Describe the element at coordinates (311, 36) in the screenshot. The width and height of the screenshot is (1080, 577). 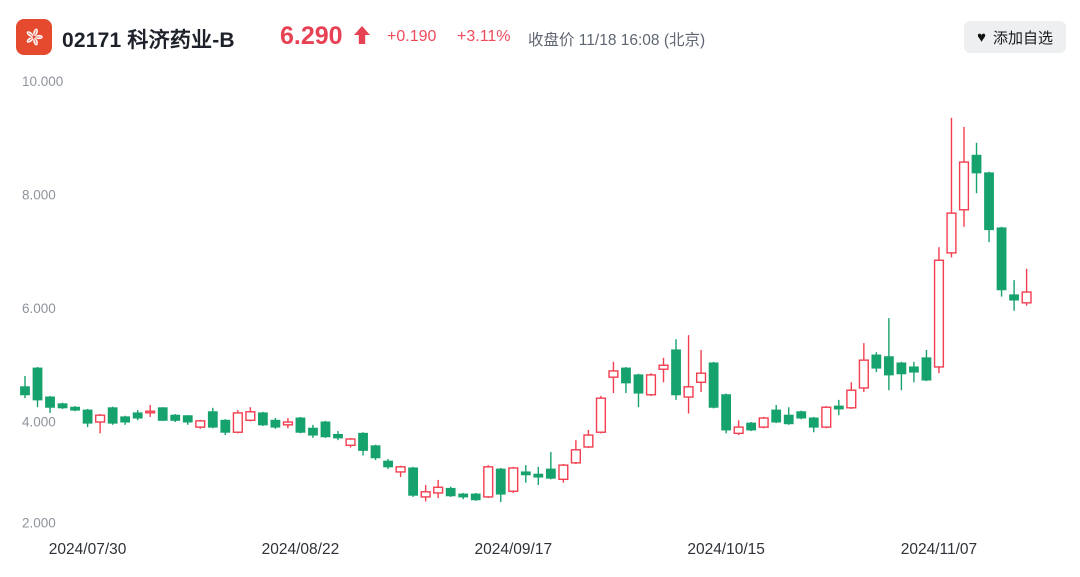
I see `last-price: 6.290` at that location.